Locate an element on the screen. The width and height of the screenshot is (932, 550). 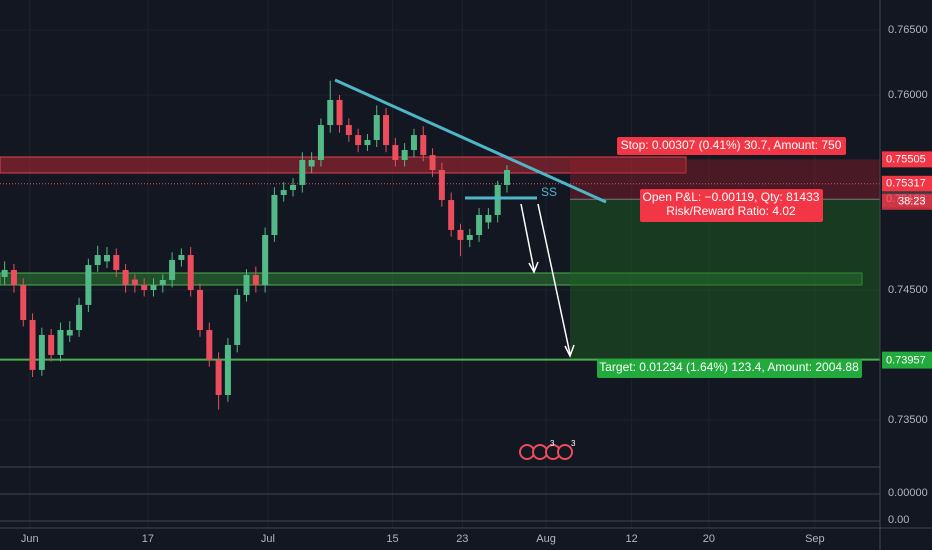
price-label: 0.73957 is located at coordinates (906, 360).